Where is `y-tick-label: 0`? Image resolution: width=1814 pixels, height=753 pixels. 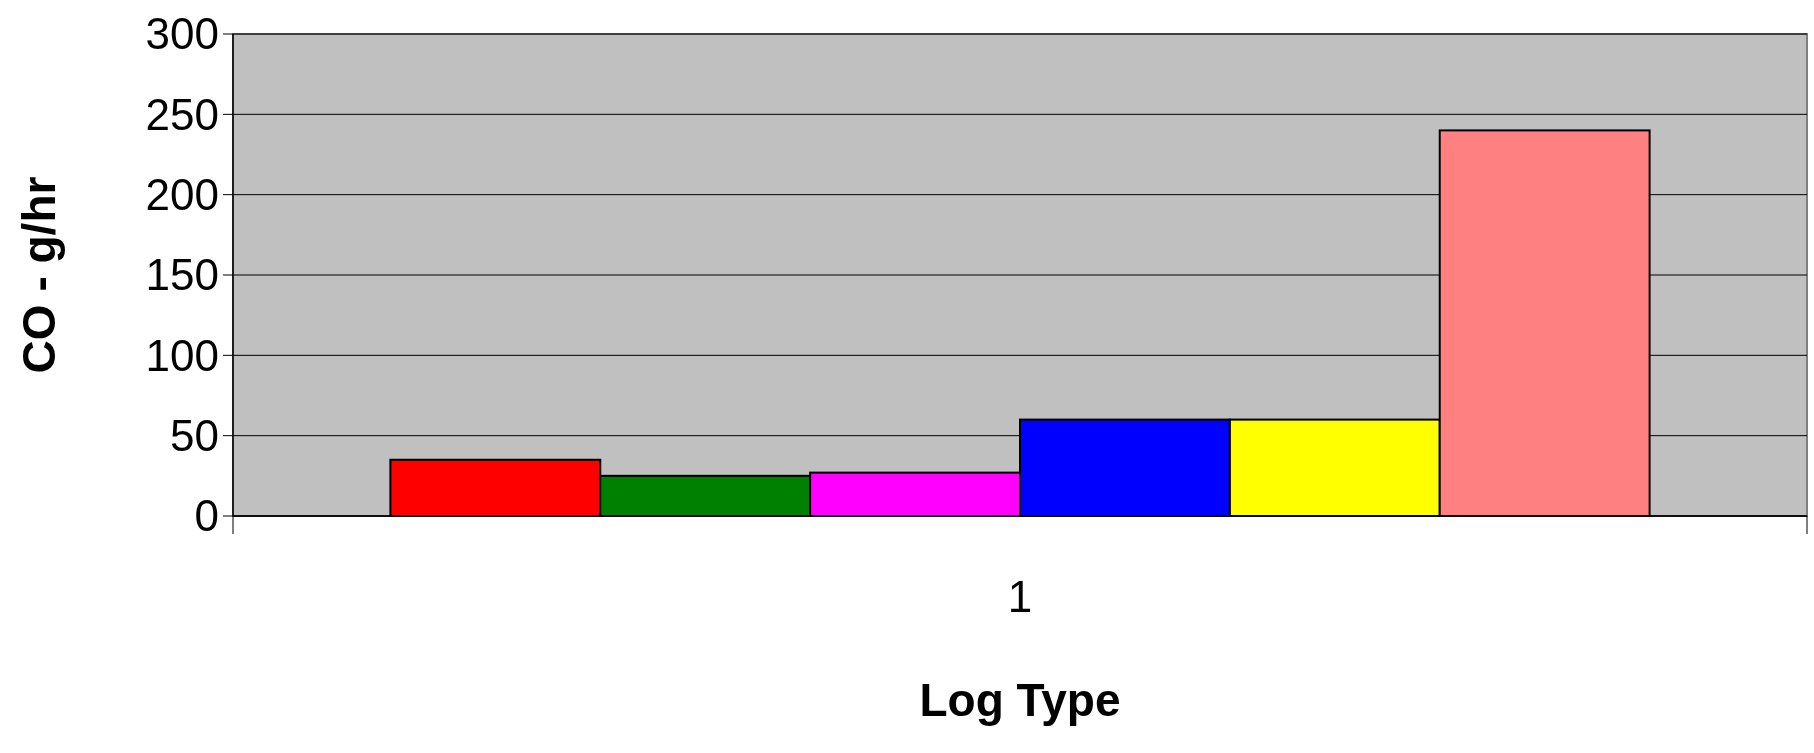 y-tick-label: 0 is located at coordinates (206, 516).